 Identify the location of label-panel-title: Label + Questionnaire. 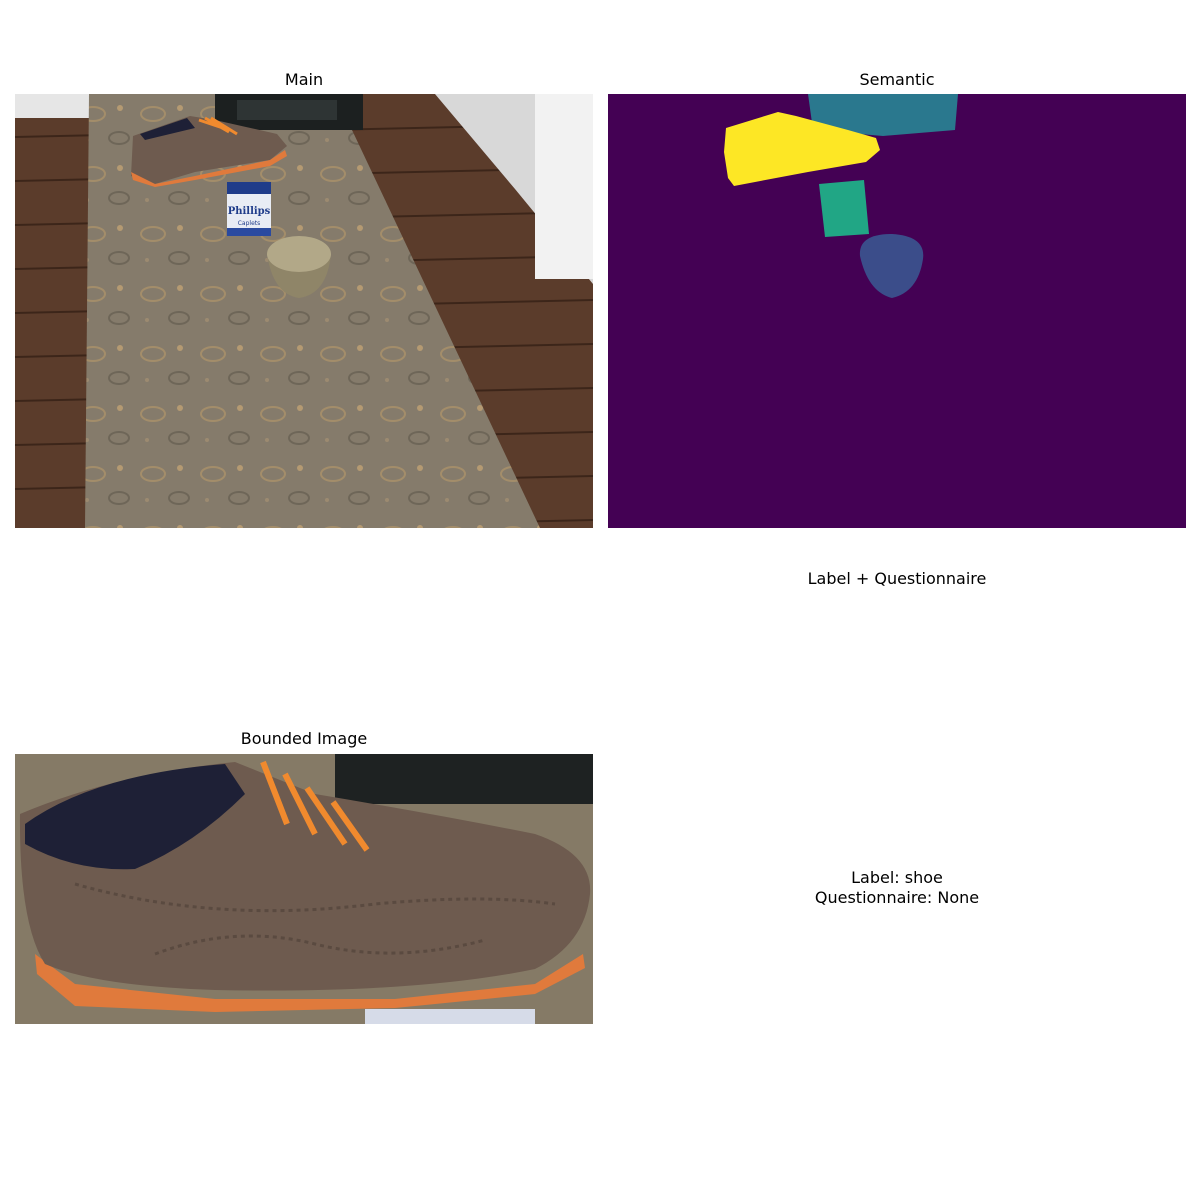
(897, 578).